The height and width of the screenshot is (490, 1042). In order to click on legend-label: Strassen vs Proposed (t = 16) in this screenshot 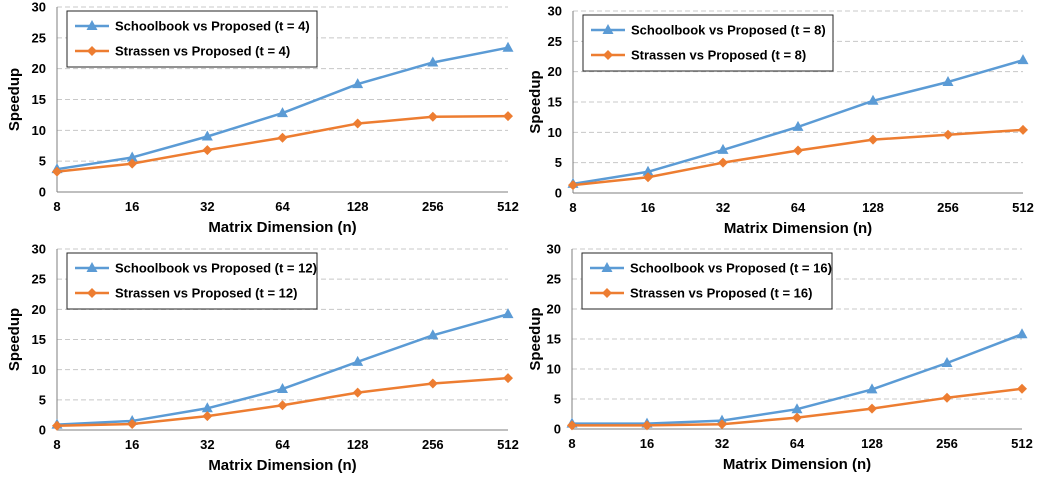, I will do `click(721, 293)`.